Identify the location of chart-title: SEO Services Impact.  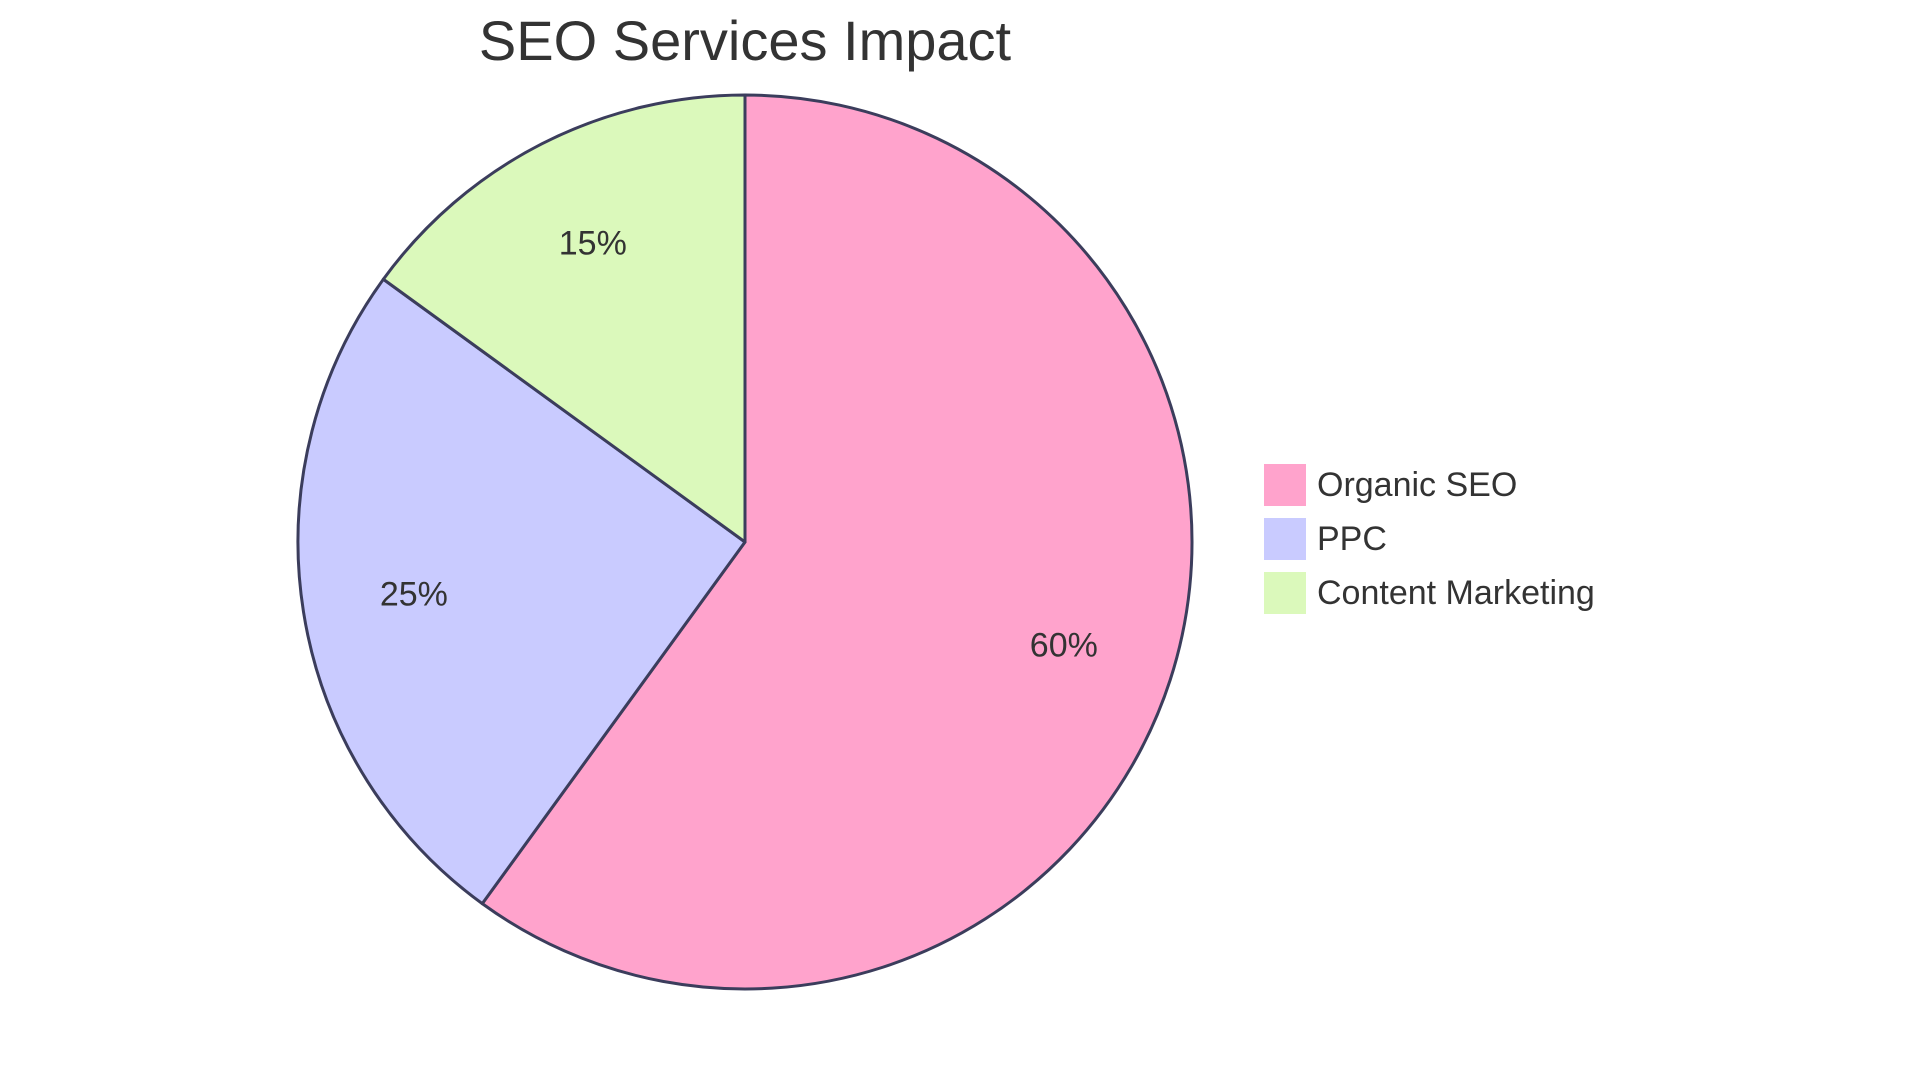
(745, 40).